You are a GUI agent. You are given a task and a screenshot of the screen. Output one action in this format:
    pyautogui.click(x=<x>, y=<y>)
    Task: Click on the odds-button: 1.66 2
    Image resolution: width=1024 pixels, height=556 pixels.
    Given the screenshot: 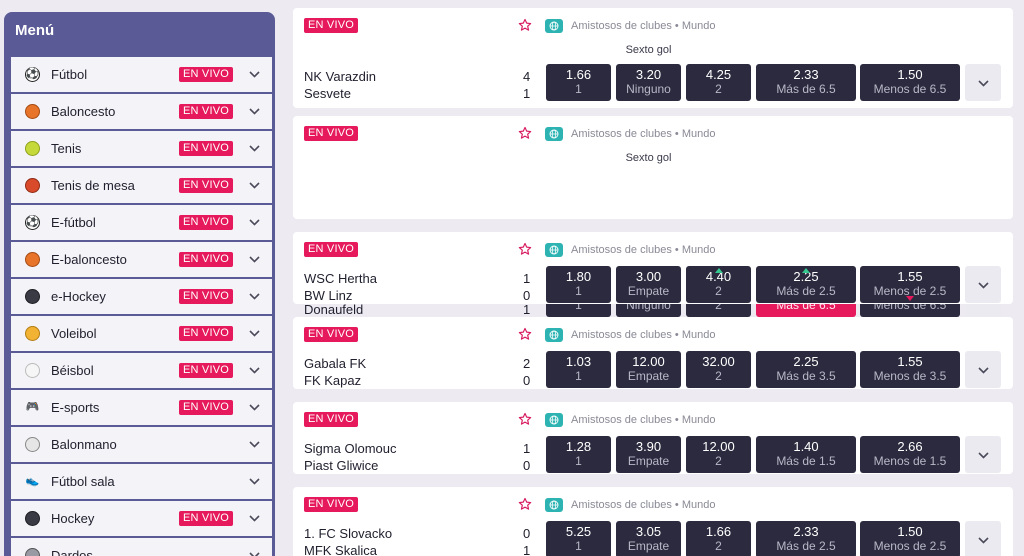 What is the action you would take?
    pyautogui.click(x=718, y=538)
    